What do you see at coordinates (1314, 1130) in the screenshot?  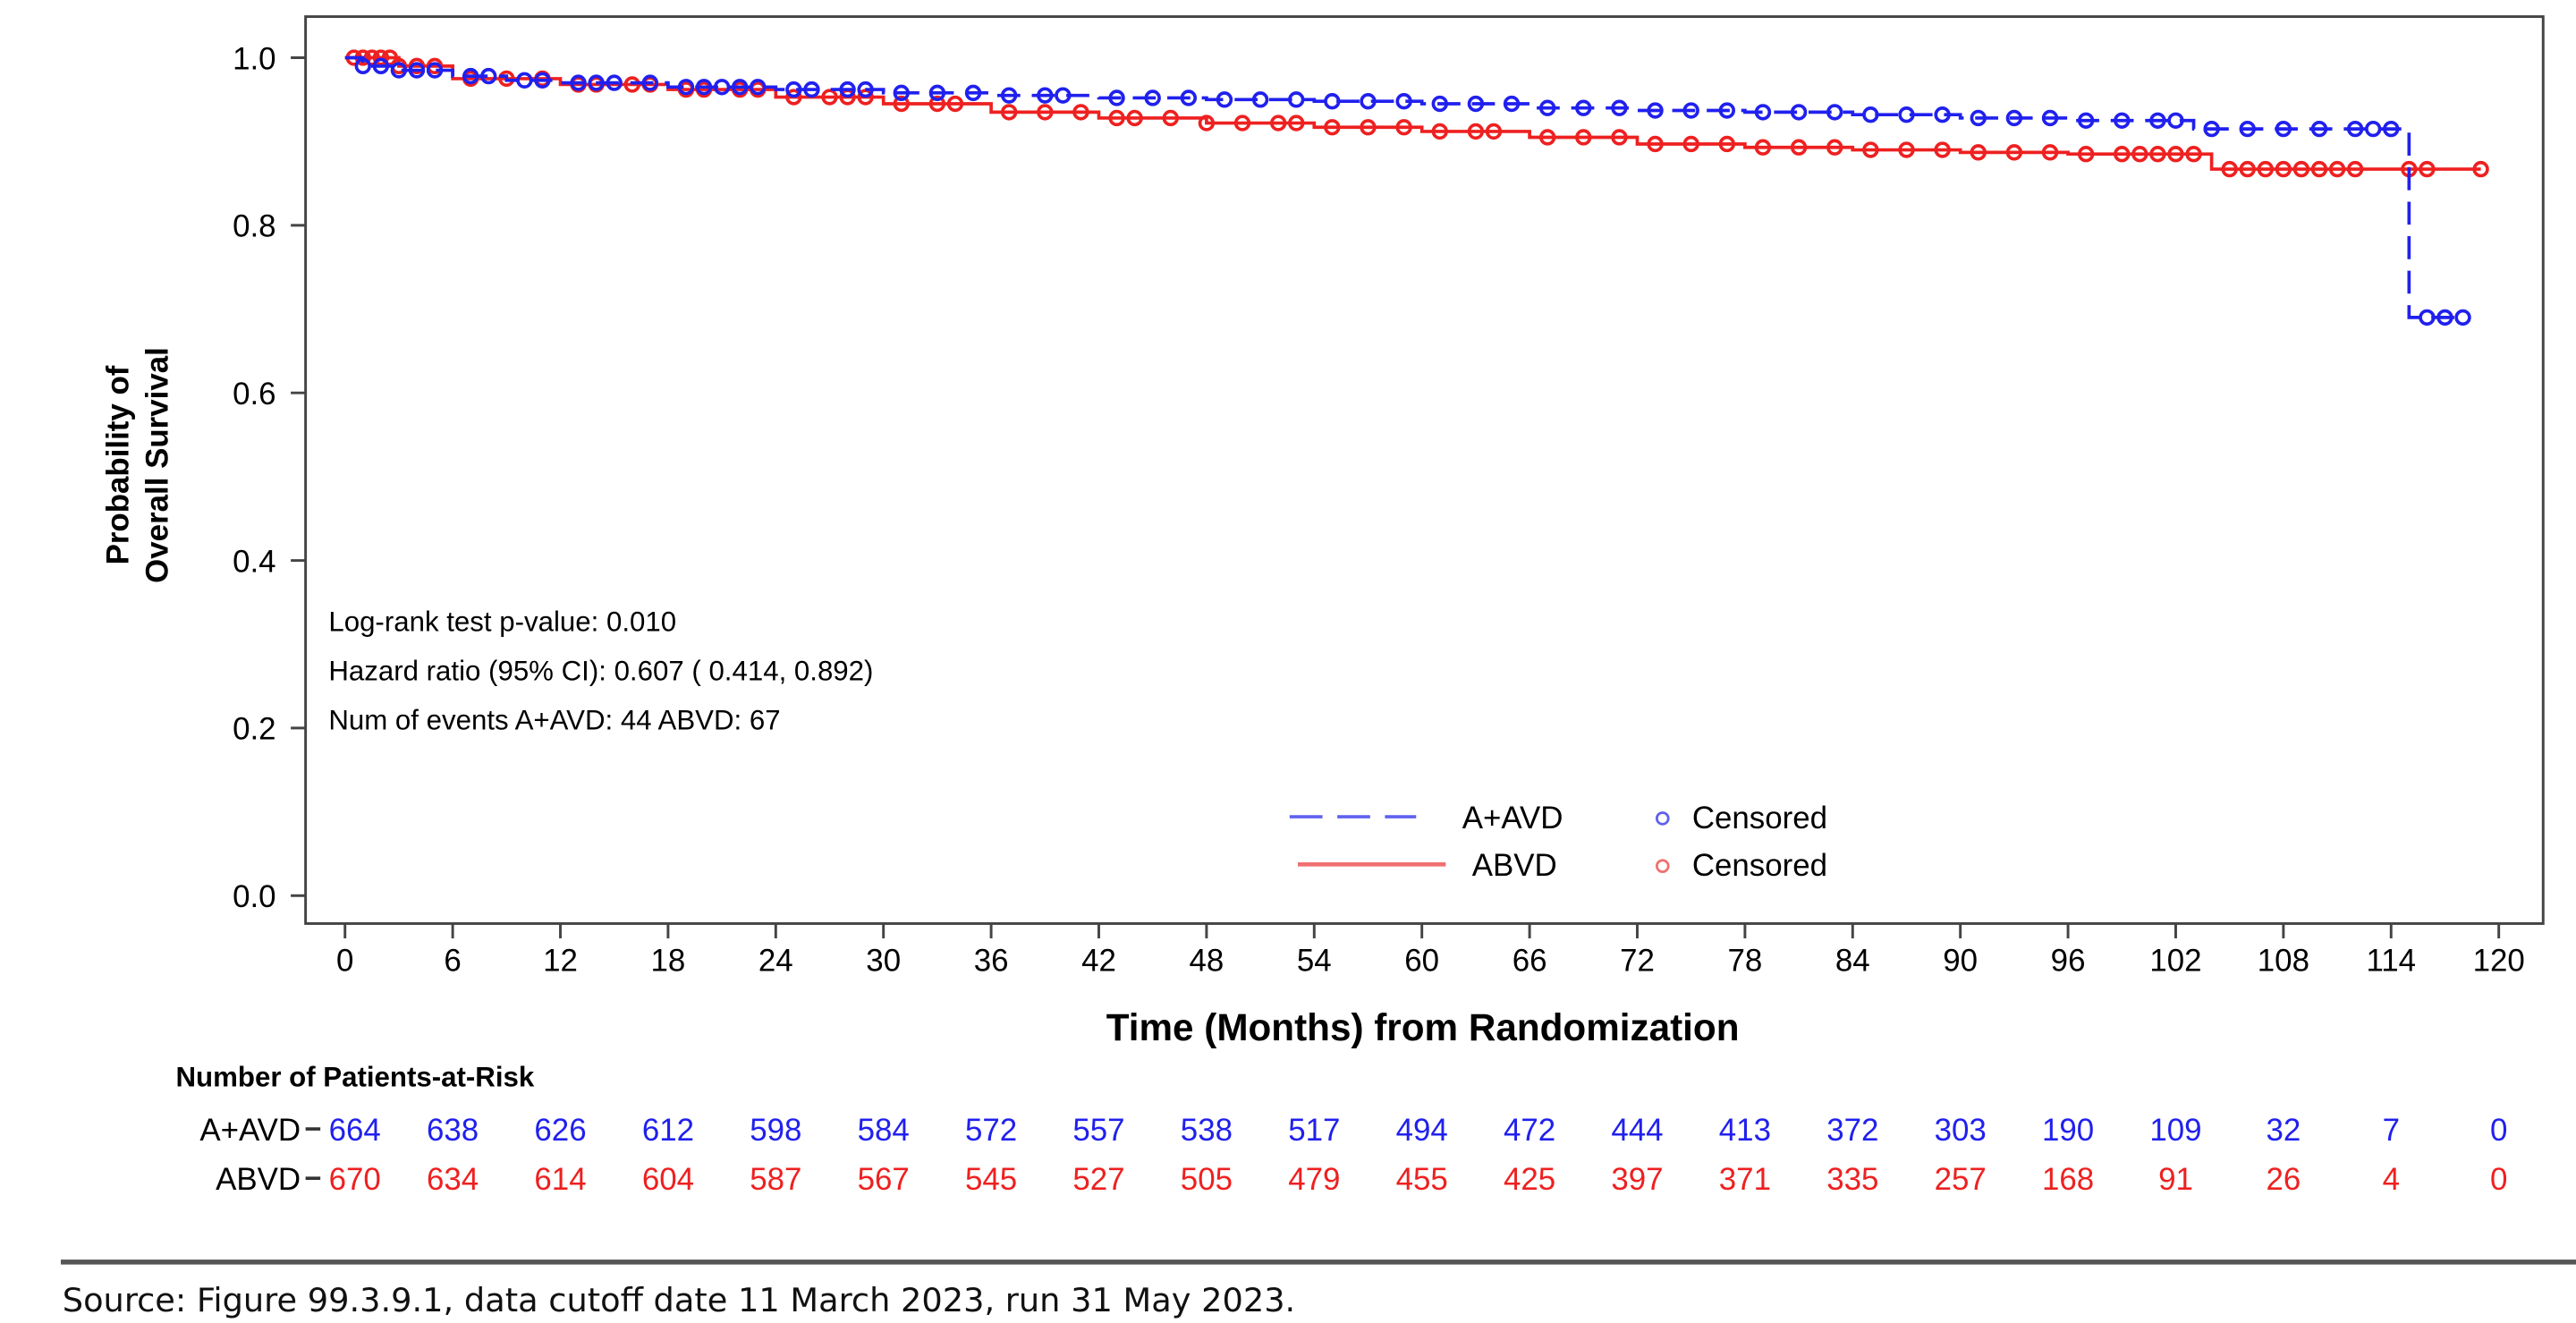 I see `risk-value: 517` at bounding box center [1314, 1130].